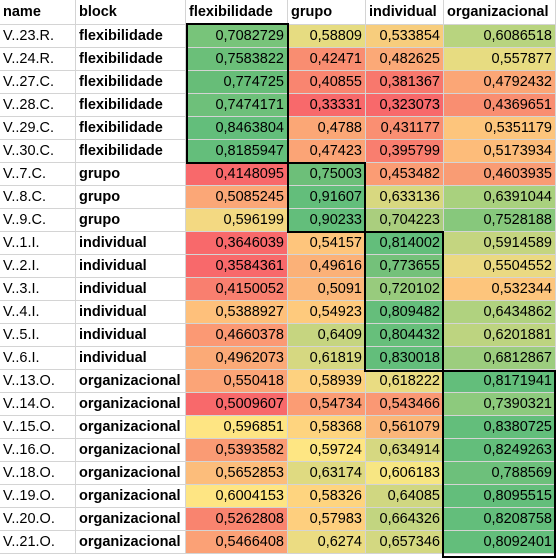 This screenshot has height=558, width=556. Describe the element at coordinates (38, 450) in the screenshot. I see `cell-name: V..16.O.` at that location.